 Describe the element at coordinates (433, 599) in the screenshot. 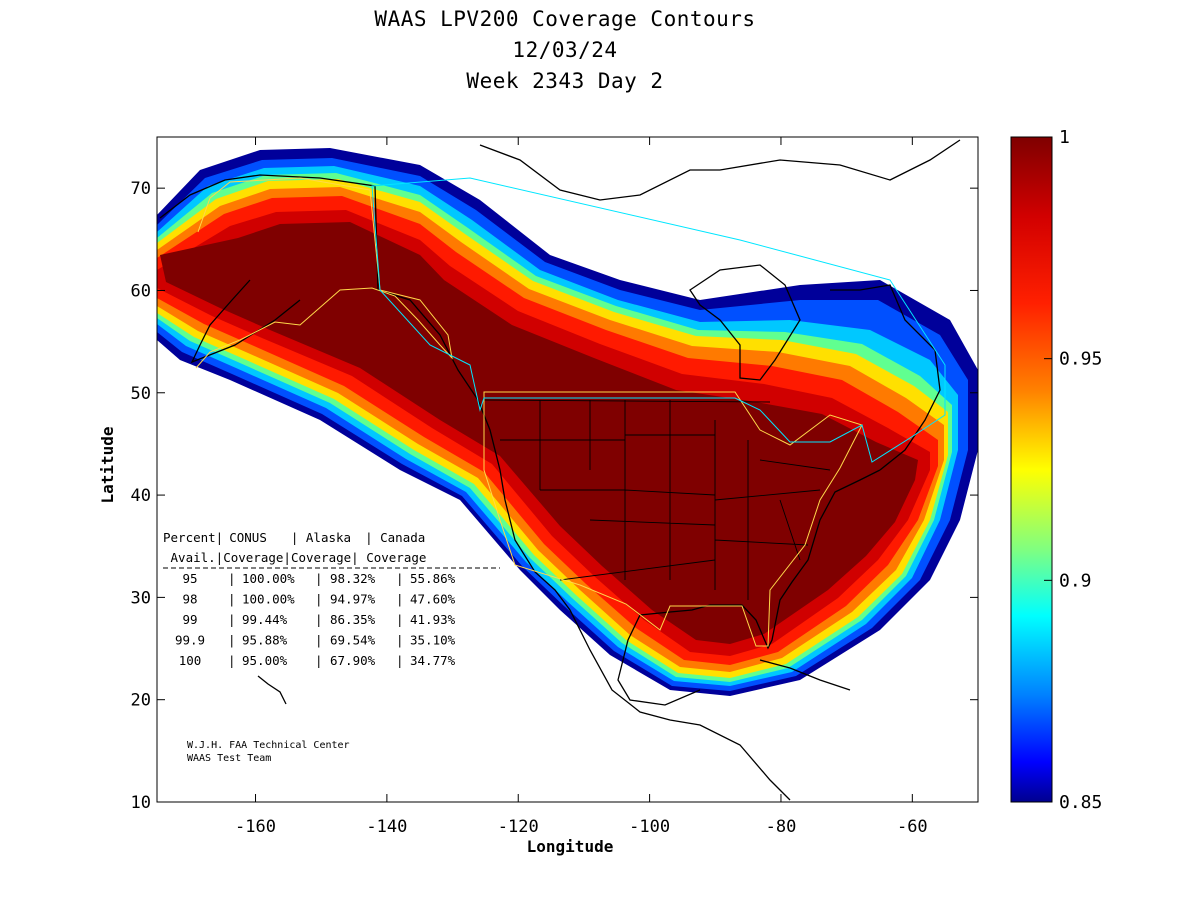

I see `row-canada: 47.60%` at that location.